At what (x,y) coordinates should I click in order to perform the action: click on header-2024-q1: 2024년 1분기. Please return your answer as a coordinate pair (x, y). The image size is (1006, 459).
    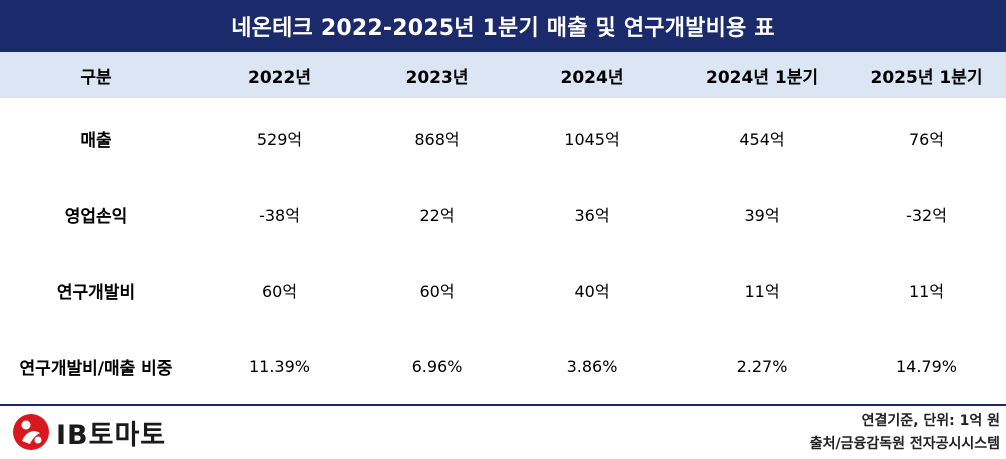
    Looking at the image, I should click on (762, 77).